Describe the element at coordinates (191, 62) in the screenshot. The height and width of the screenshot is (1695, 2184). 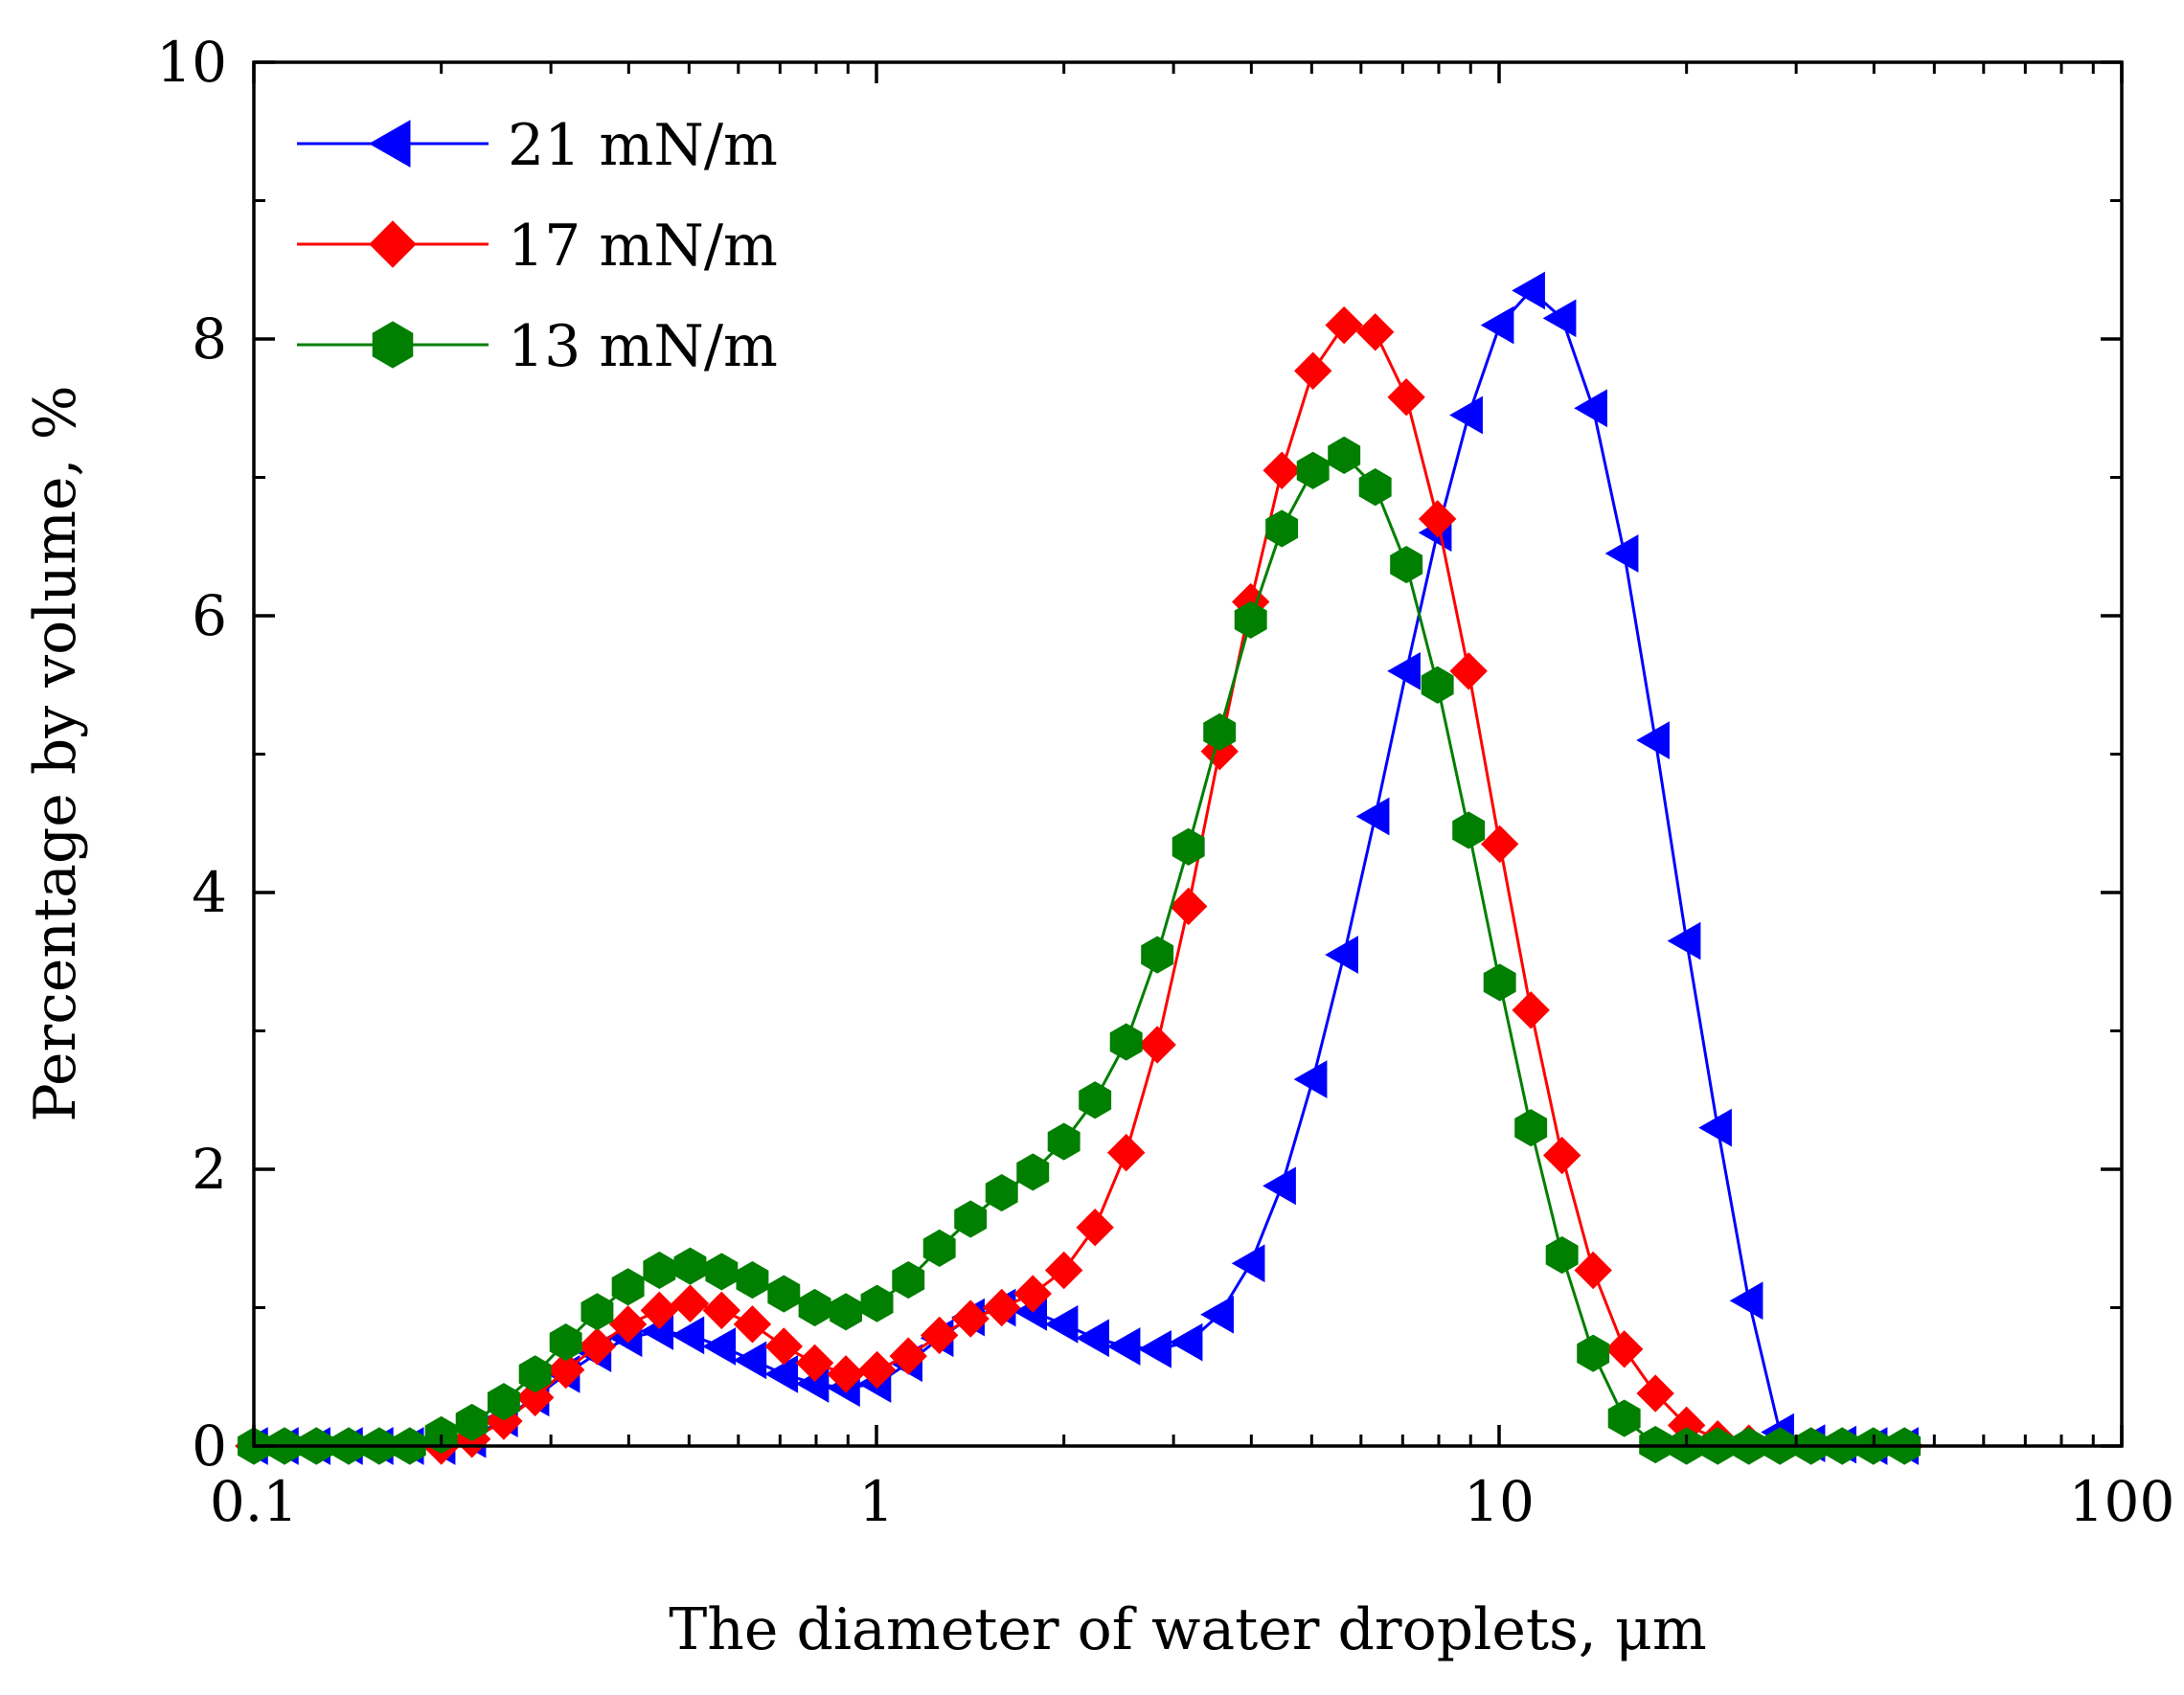
I see `y-tick-label: 10` at that location.